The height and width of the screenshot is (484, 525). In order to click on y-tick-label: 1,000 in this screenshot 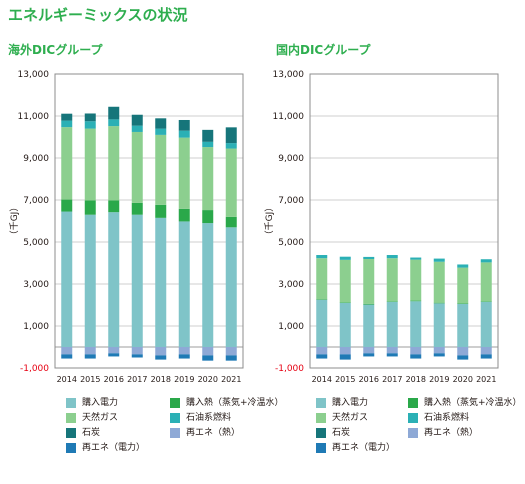, I will do `click(291, 327)`.